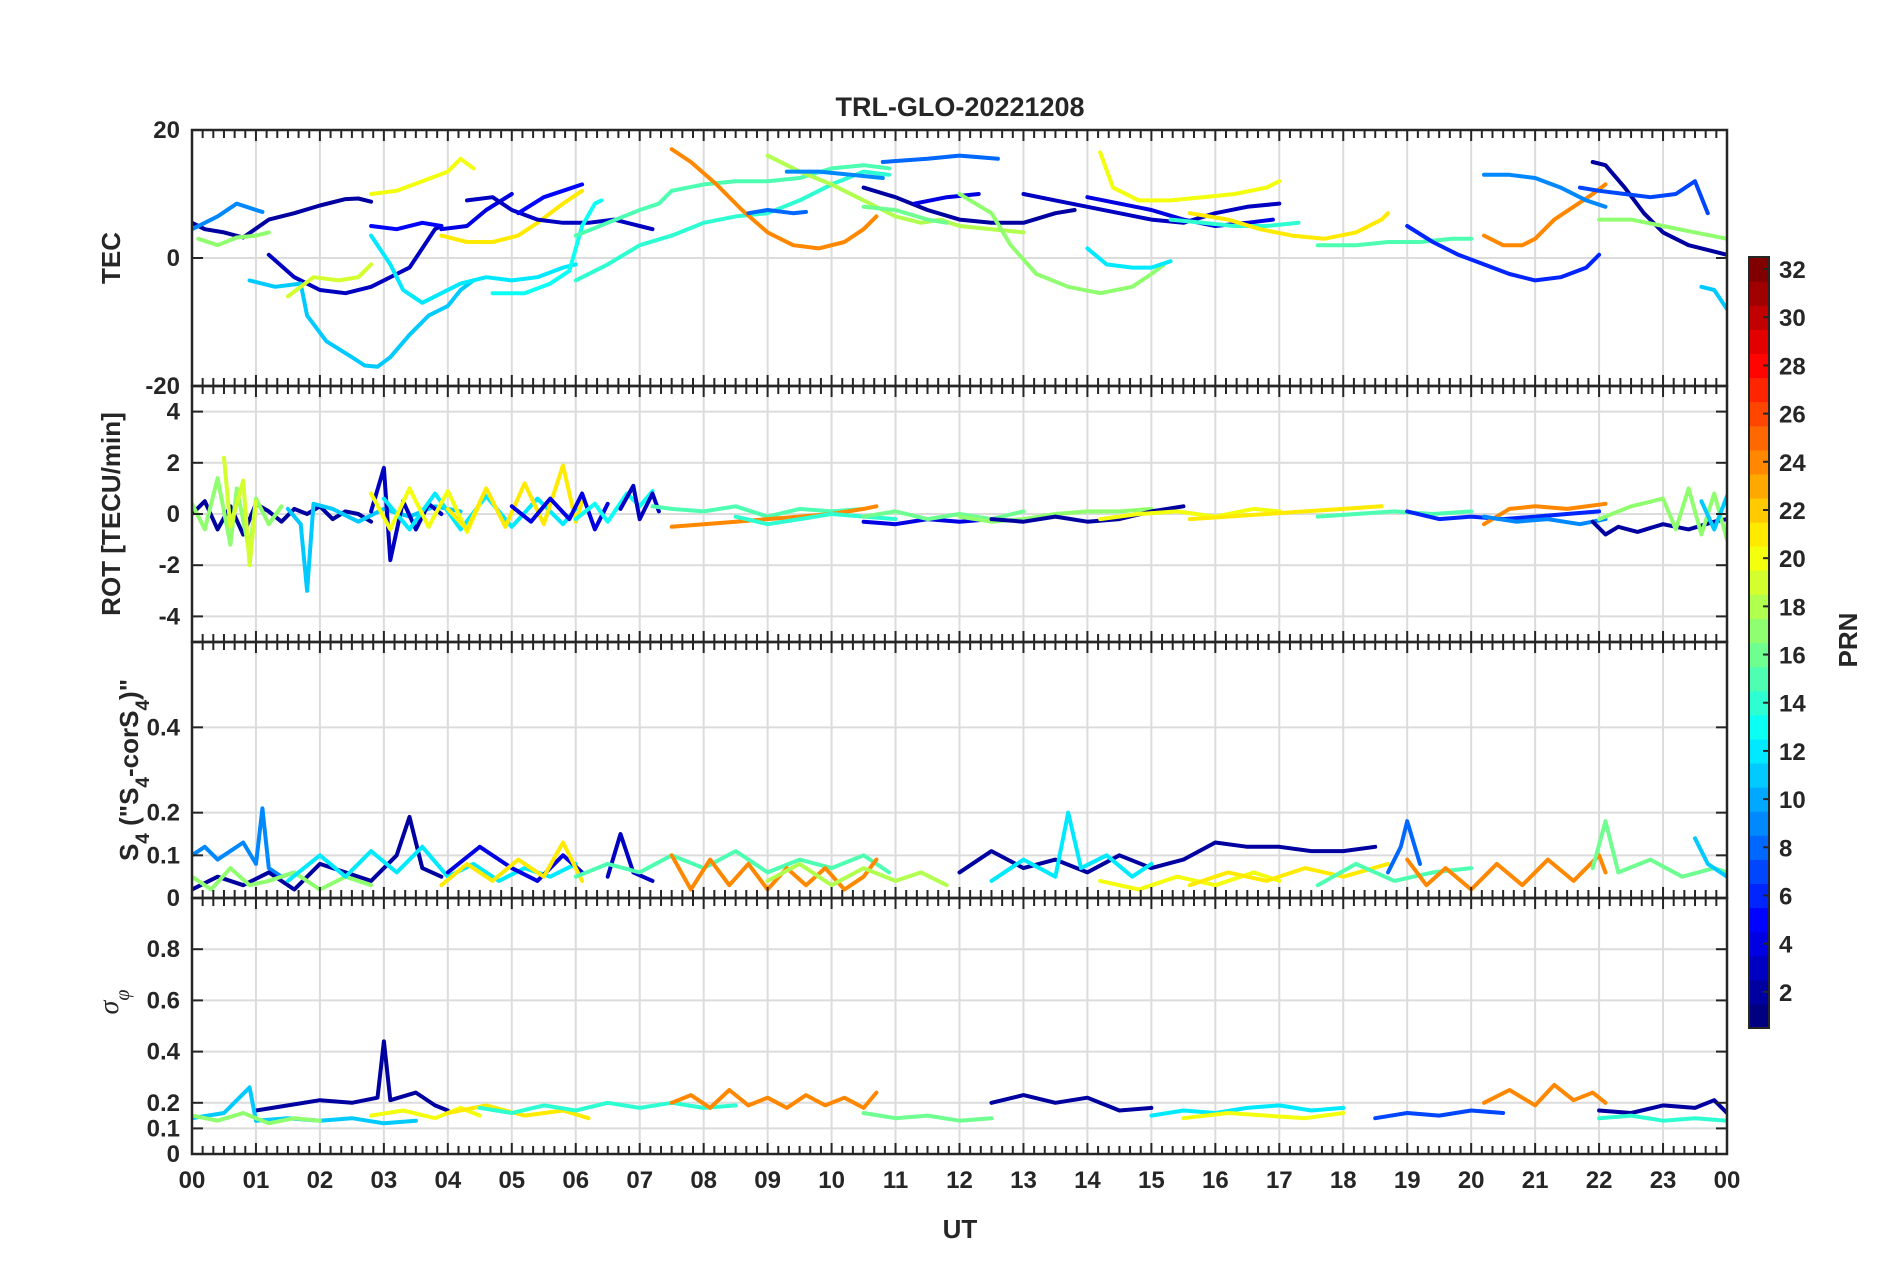 The height and width of the screenshot is (1272, 1902). I want to click on x-axis-label: UT, so click(960, 1229).